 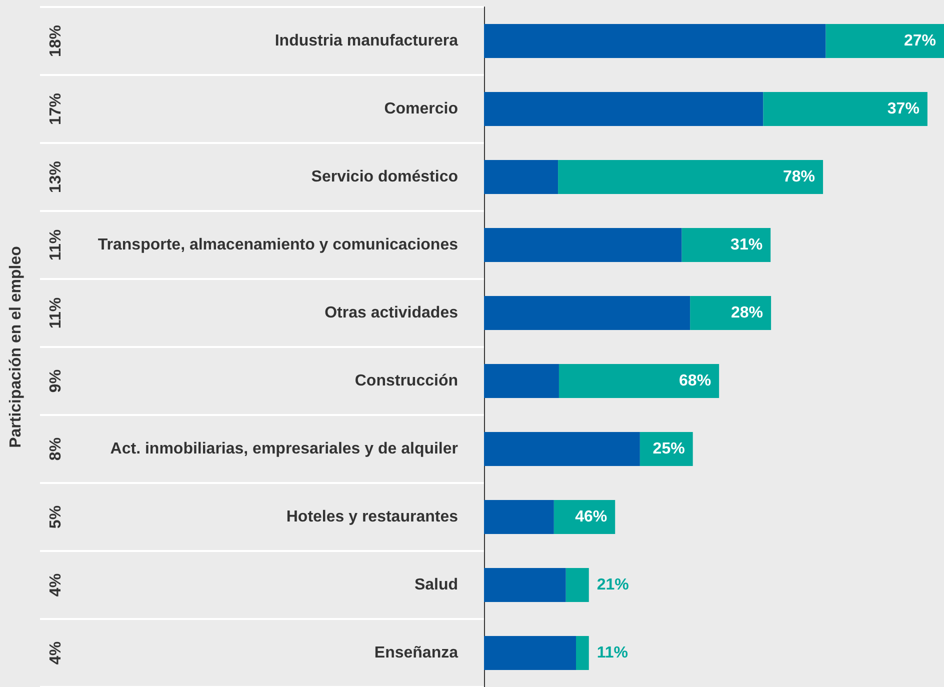 I want to click on y-tick-label: Enseñanza, so click(x=416, y=653).